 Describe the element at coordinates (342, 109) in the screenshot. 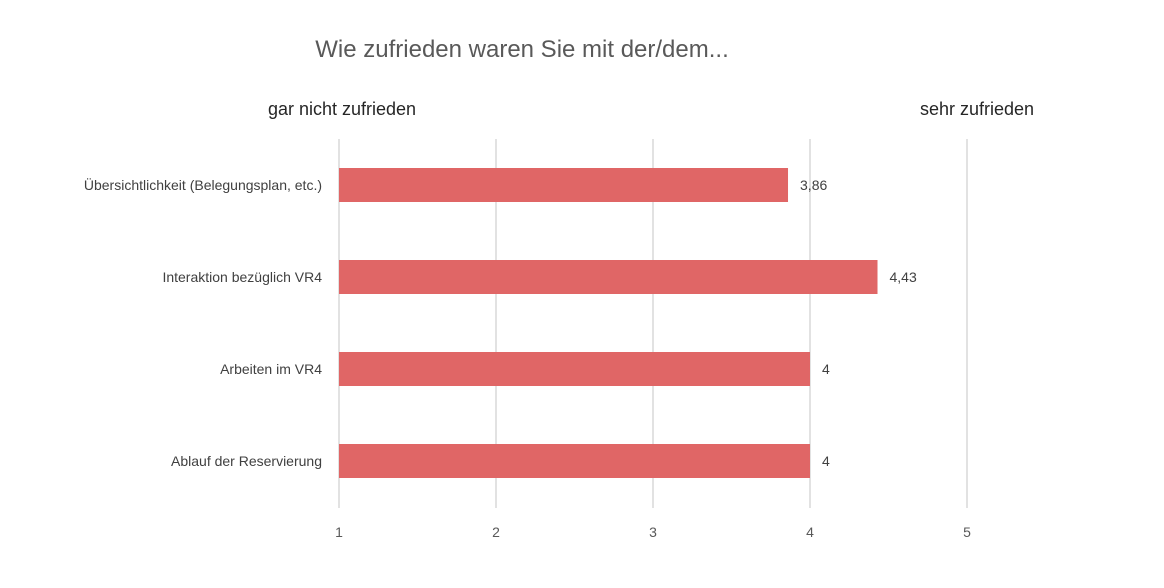

I see `scale-low-label: gar nicht zufrieden` at that location.